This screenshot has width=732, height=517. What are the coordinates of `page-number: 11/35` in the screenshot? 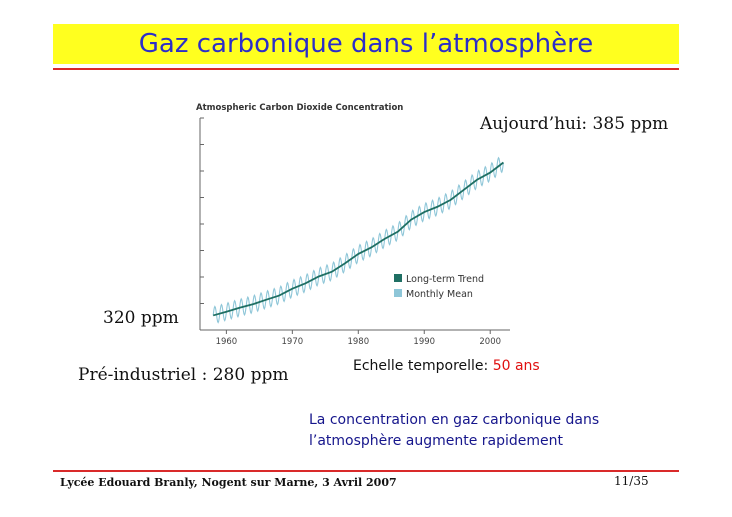 It's located at (631, 481).